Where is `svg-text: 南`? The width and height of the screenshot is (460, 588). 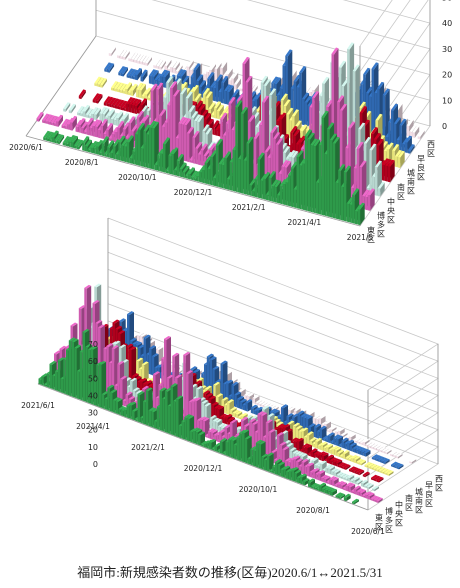
svg-text: 南 is located at coordinates (411, 182).